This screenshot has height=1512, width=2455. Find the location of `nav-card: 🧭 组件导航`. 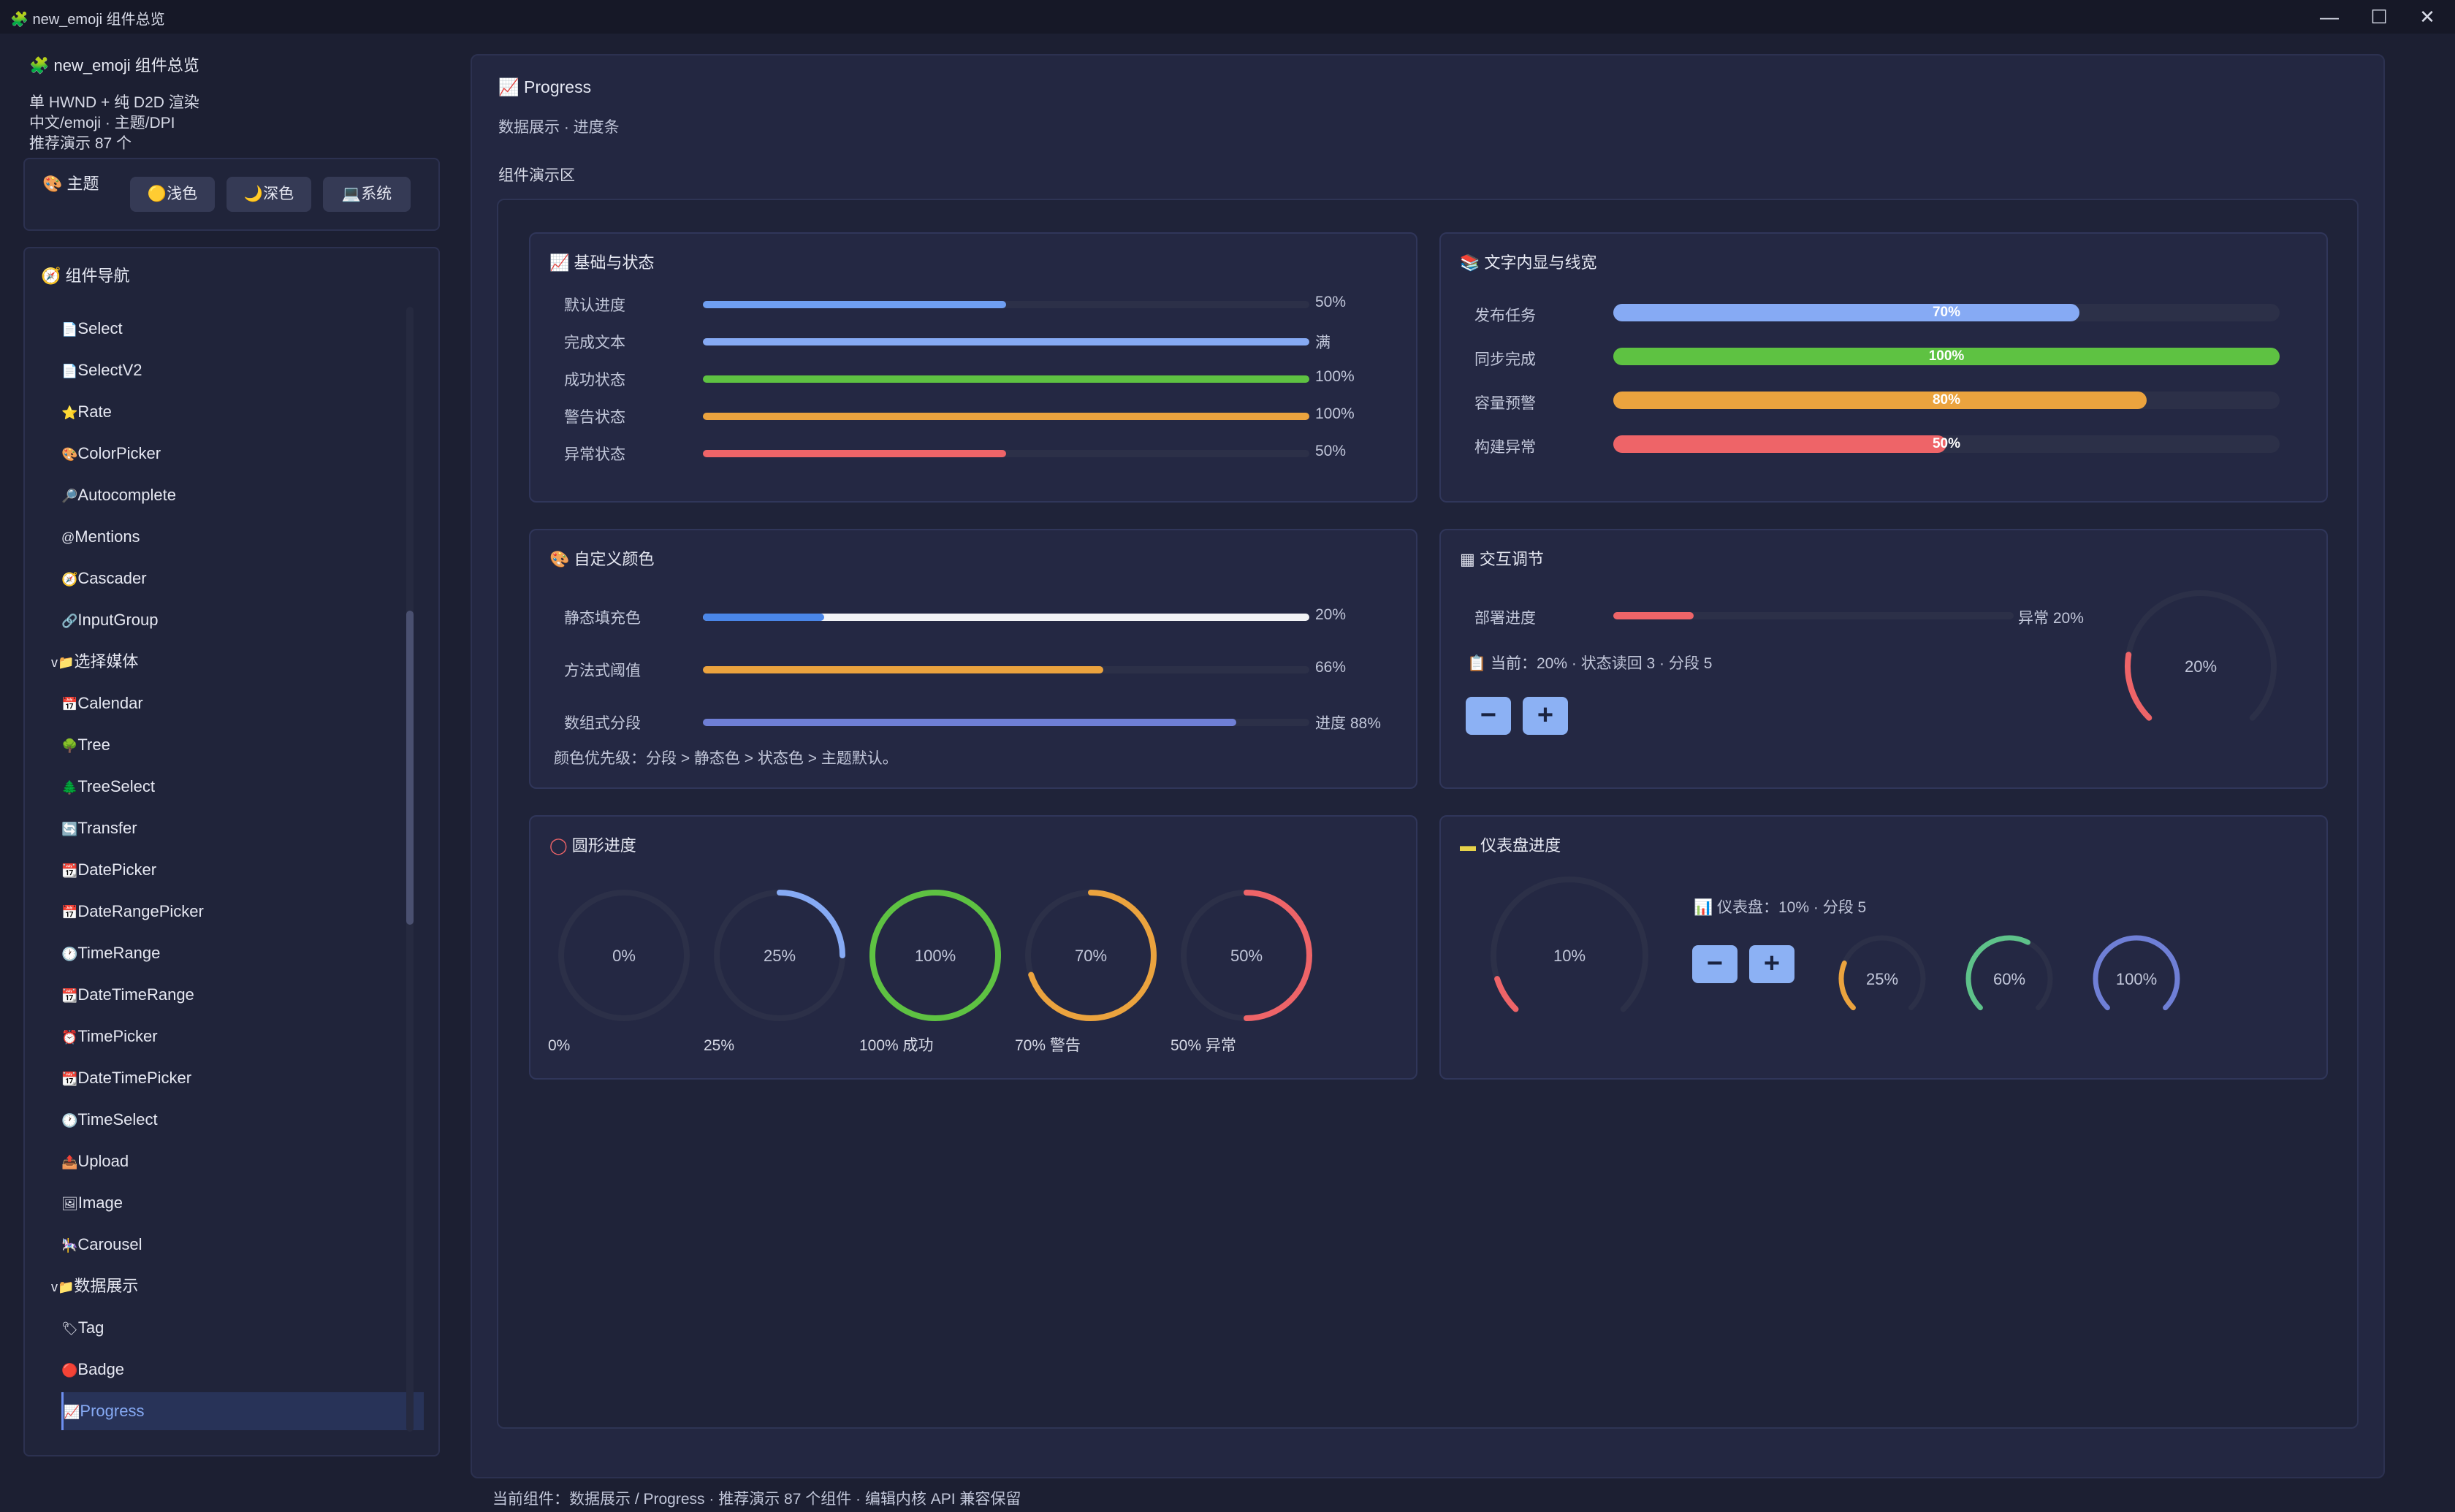

nav-card: 🧭 组件导航 is located at coordinates (231, 852).